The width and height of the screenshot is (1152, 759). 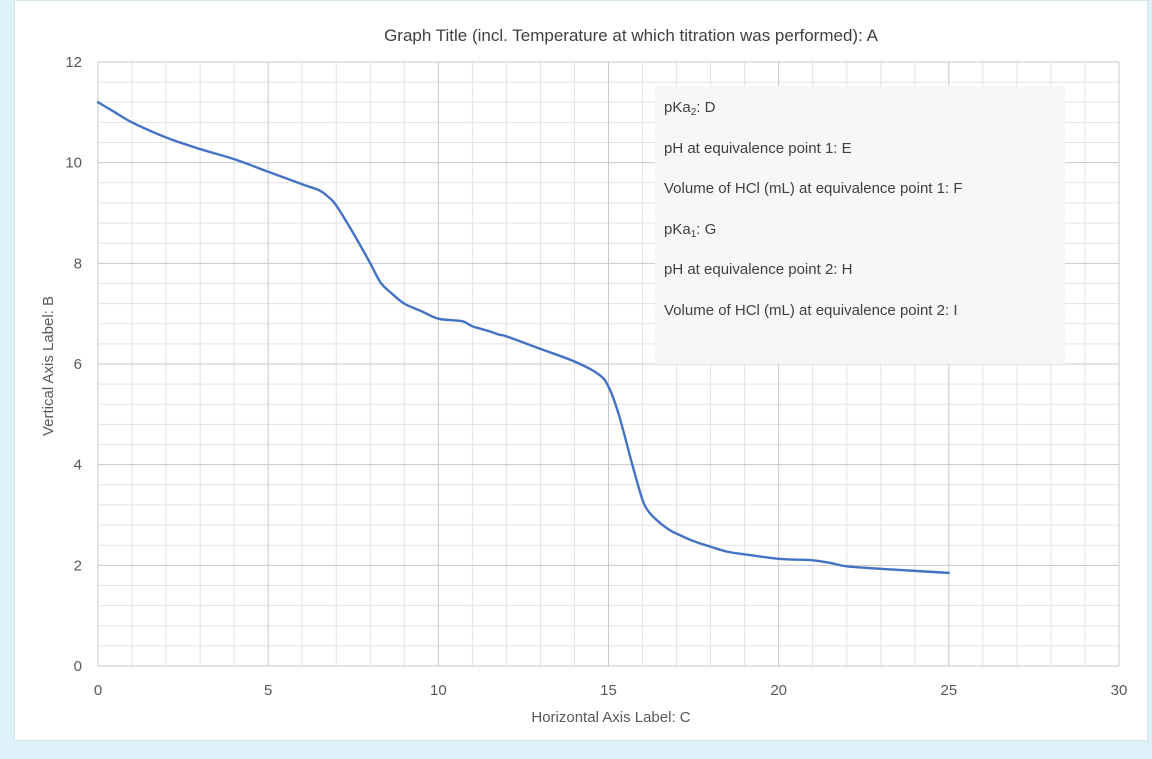 What do you see at coordinates (677, 229) in the screenshot?
I see `annotation-pka1-prefix: pKa` at bounding box center [677, 229].